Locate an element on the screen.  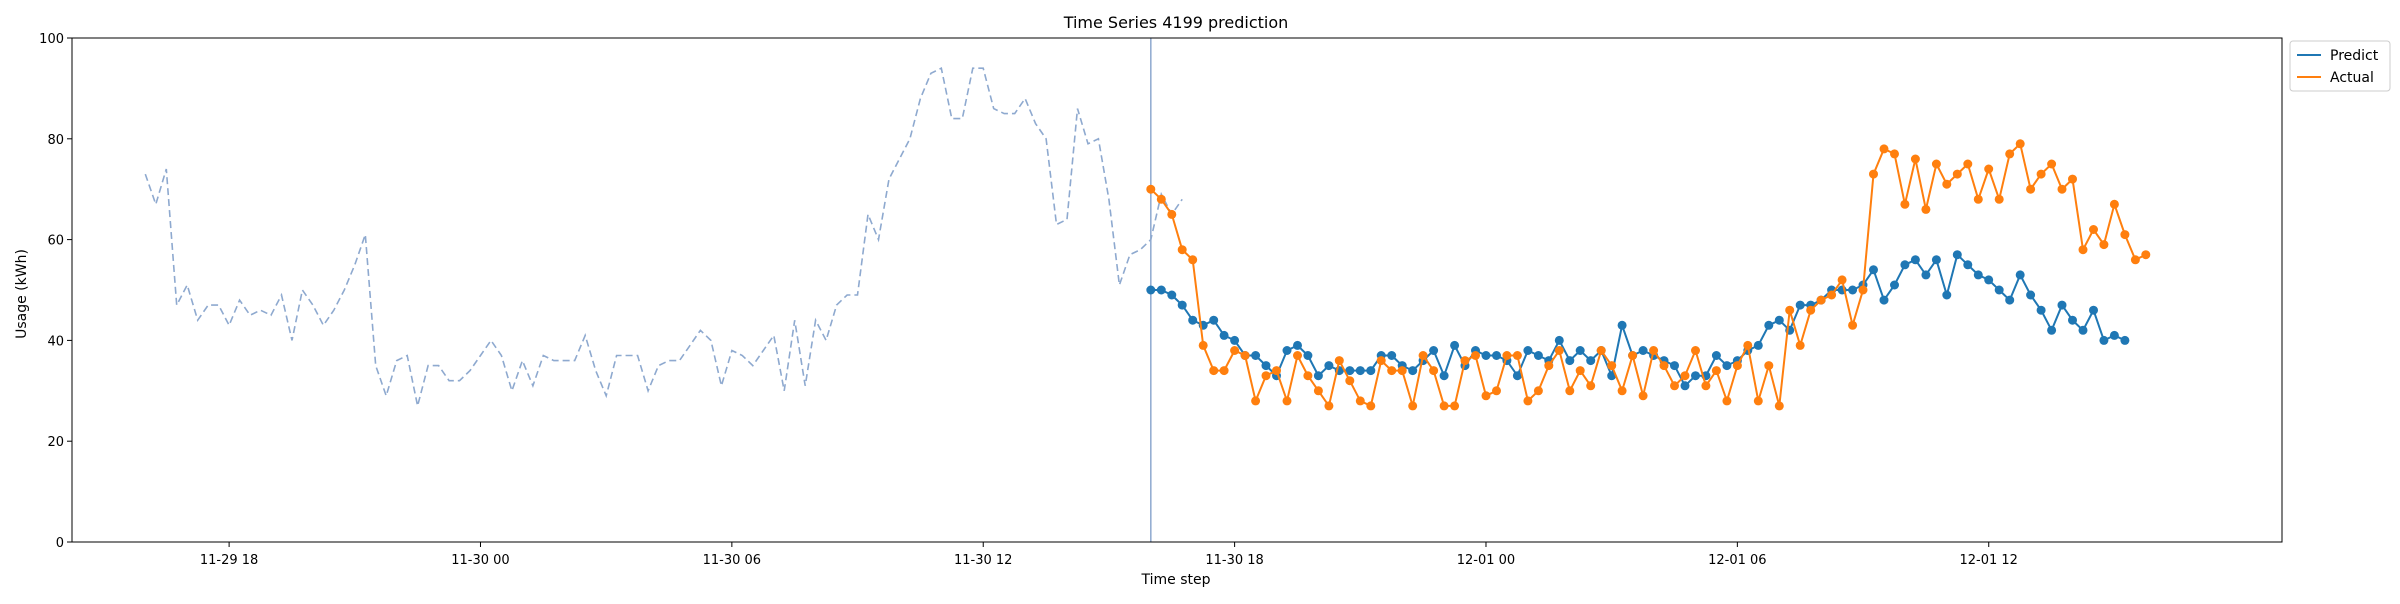
x-tick-label: 11-30 00 is located at coordinates (480, 560).